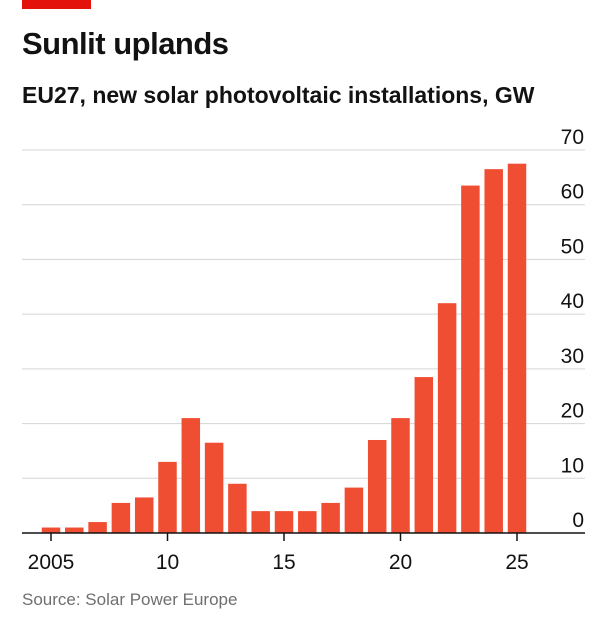  I want to click on y-tick-label: 40, so click(572, 301).